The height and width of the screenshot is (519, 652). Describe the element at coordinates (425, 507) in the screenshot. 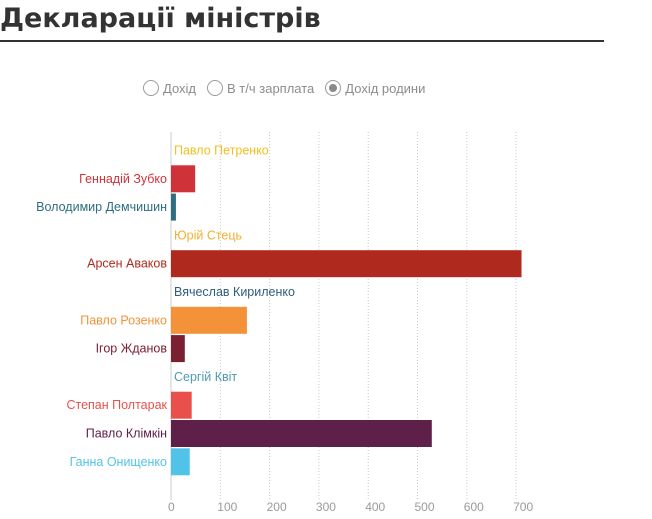

I see `x-tick-label: 500` at that location.